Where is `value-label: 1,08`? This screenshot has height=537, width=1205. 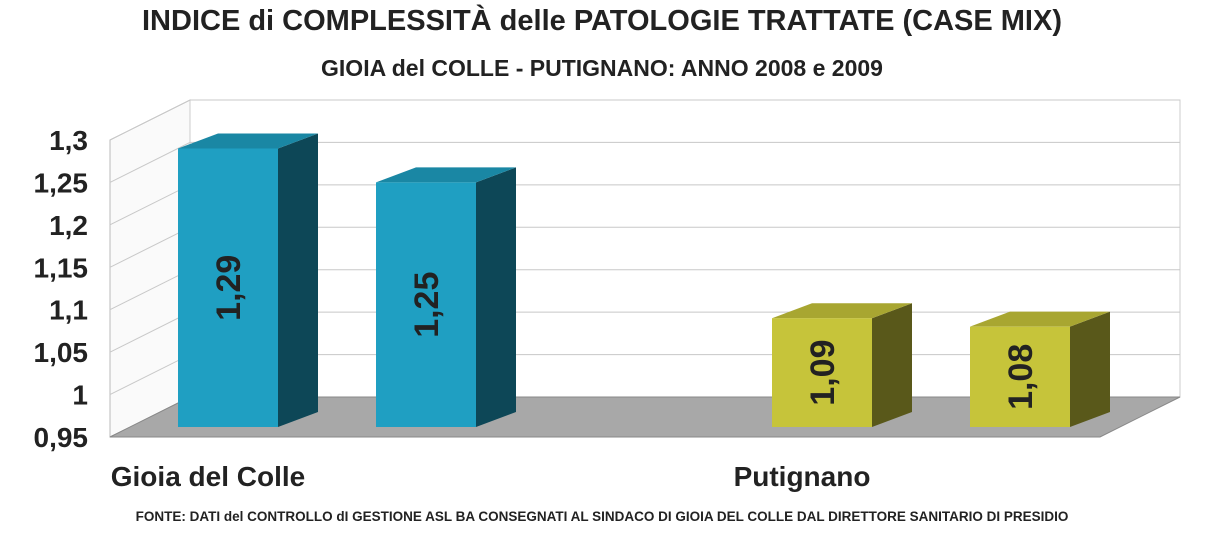 value-label: 1,08 is located at coordinates (1021, 377).